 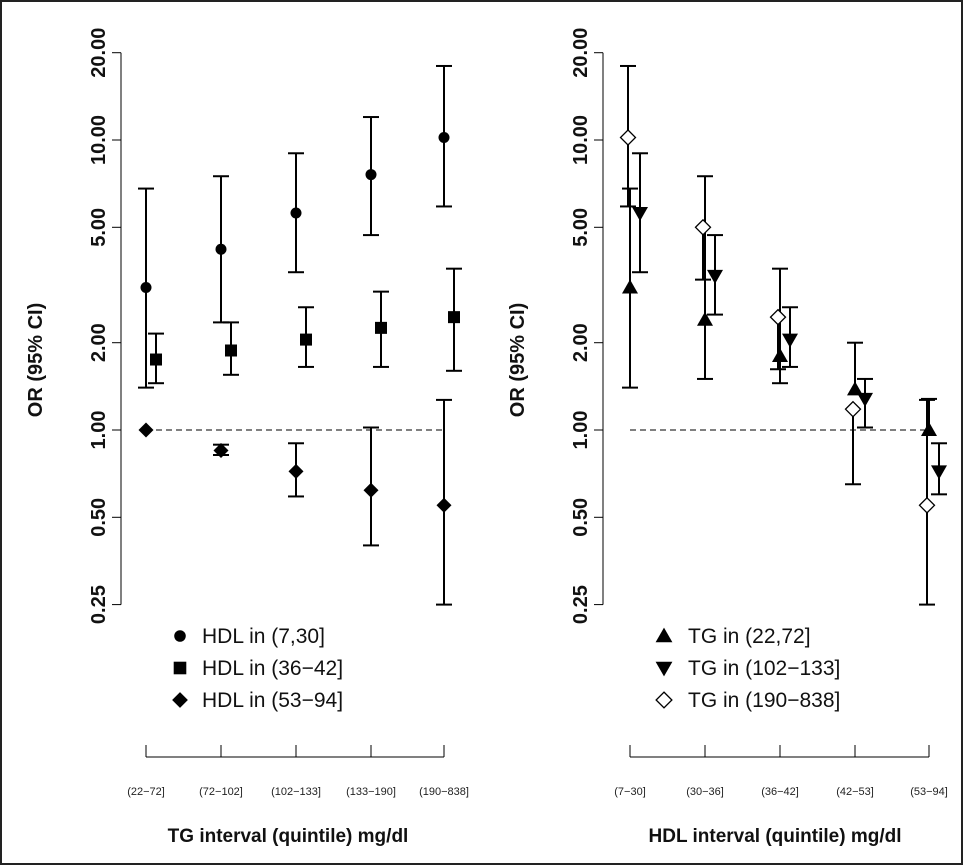 What do you see at coordinates (764, 700) in the screenshot?
I see `legend-label: TG in (190−838]` at bounding box center [764, 700].